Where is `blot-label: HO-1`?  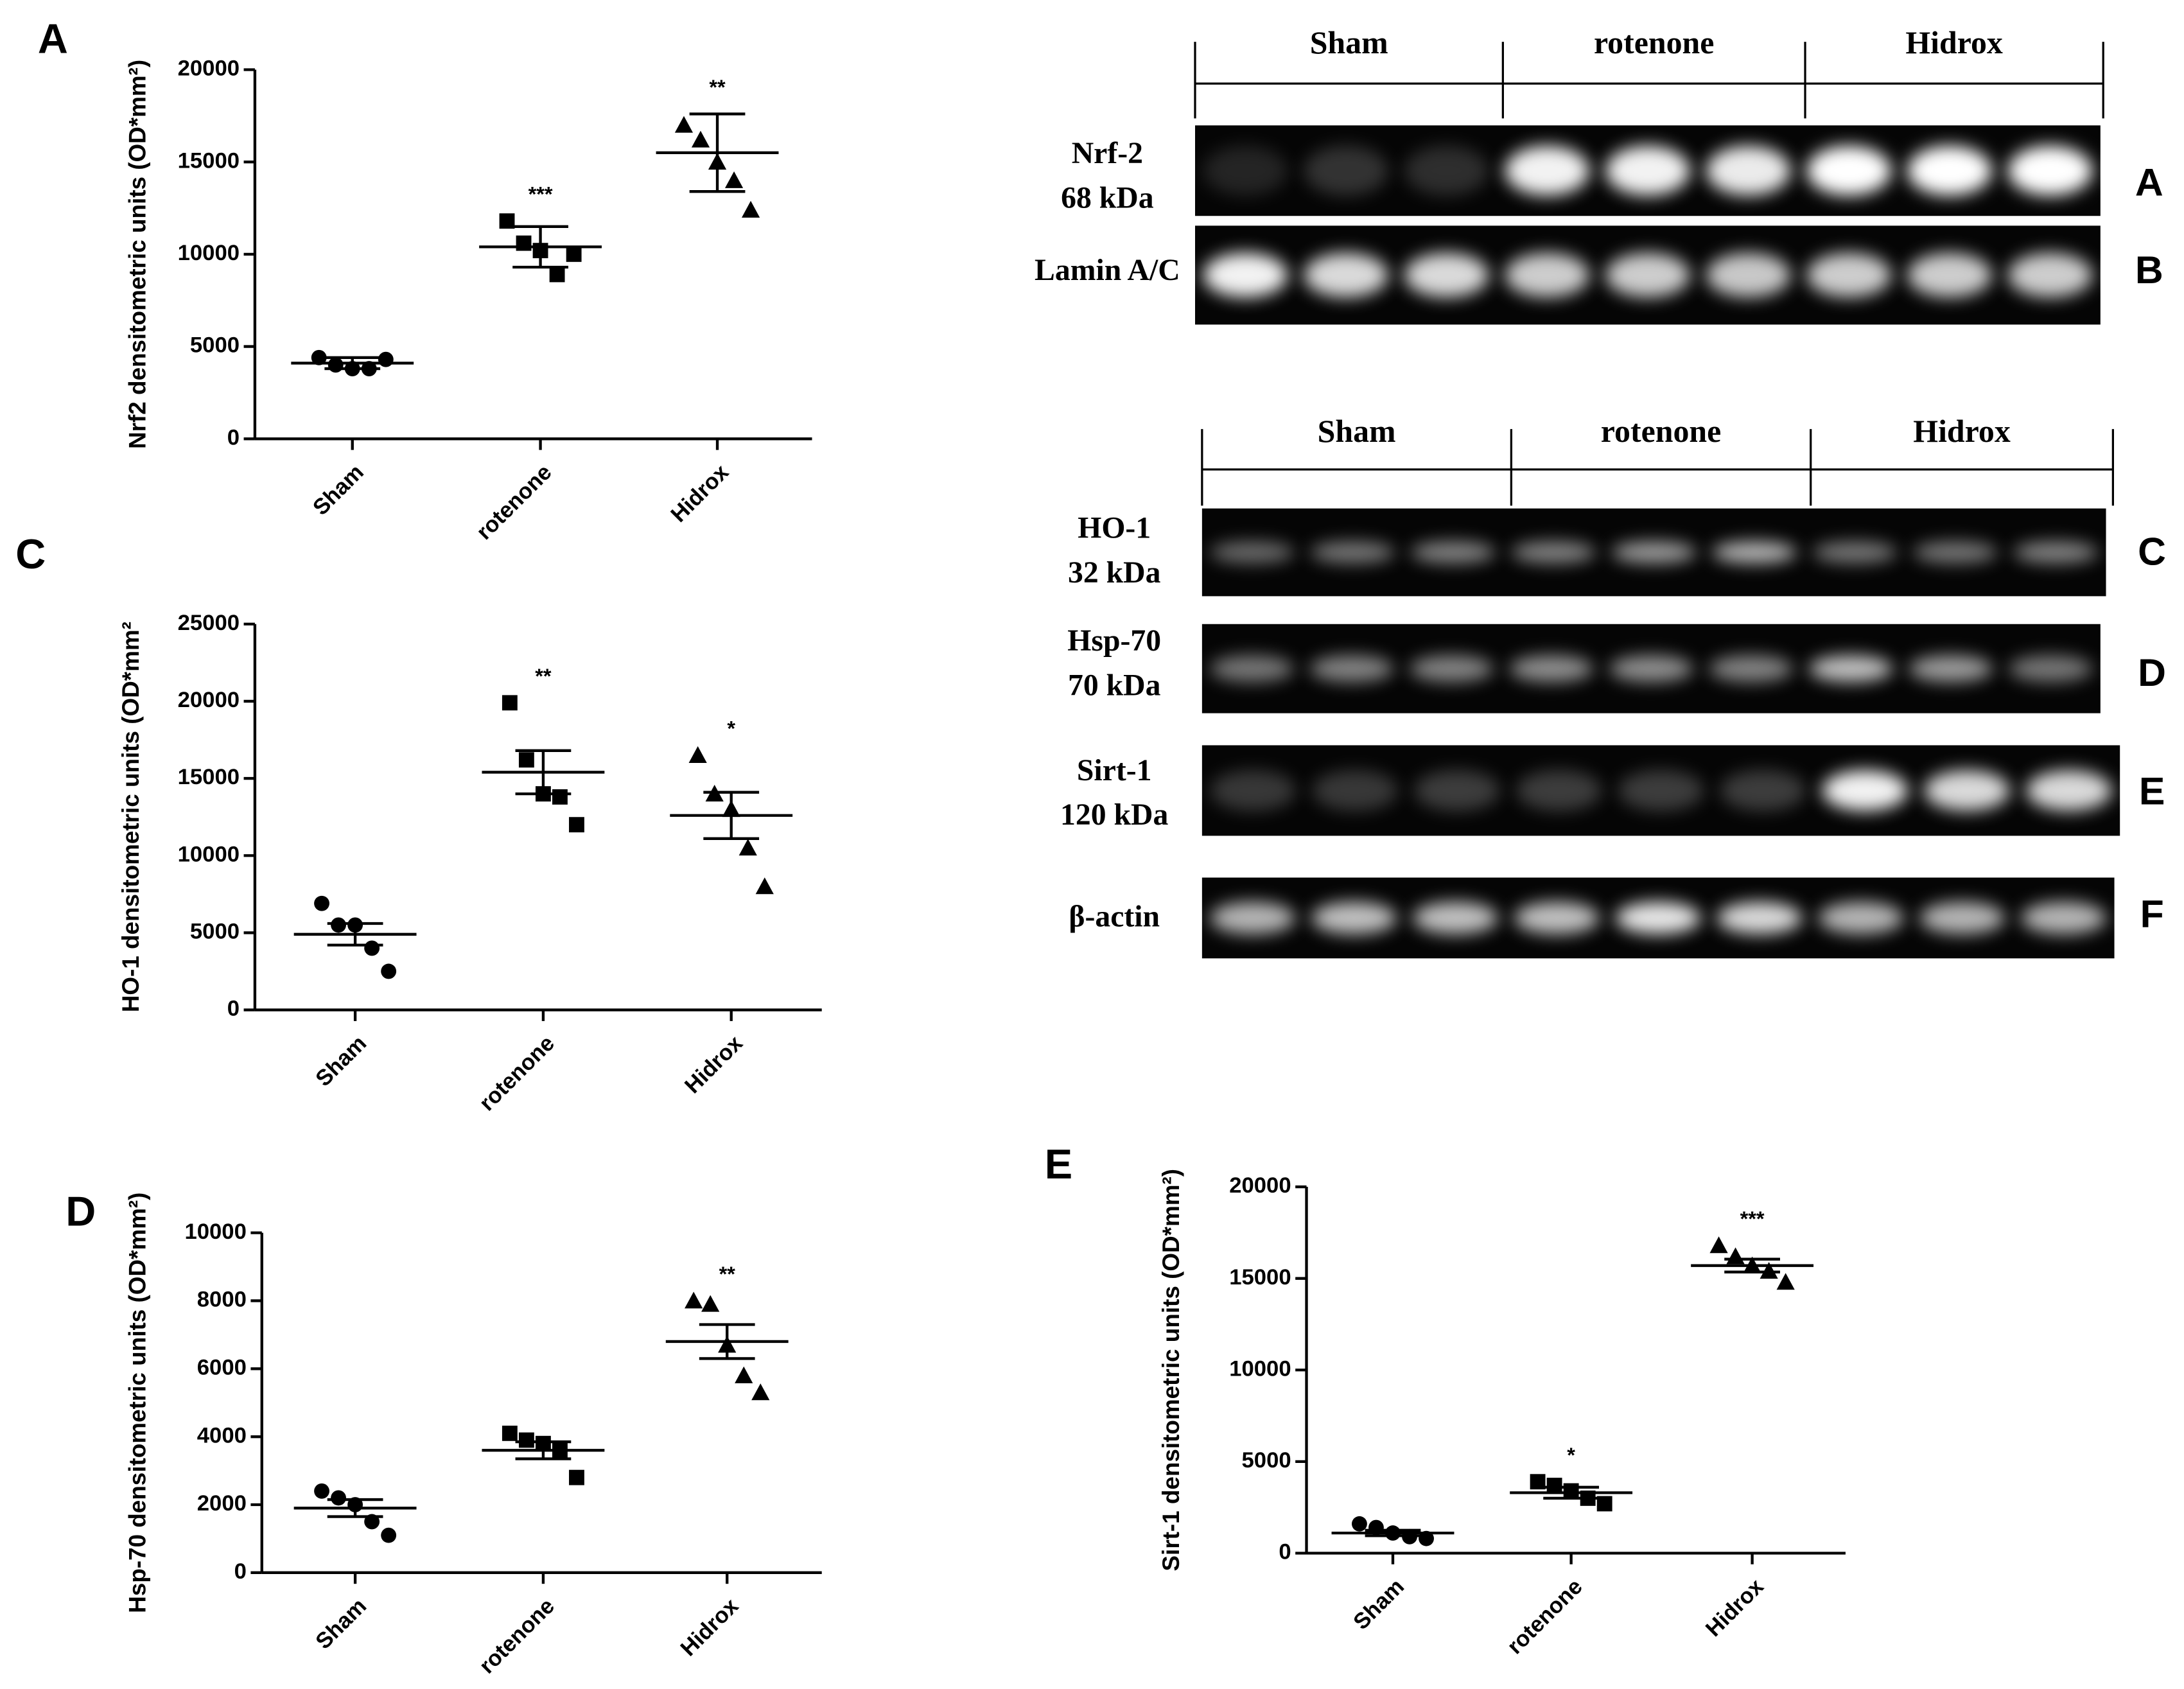 blot-label: HO-1 is located at coordinates (1115, 528).